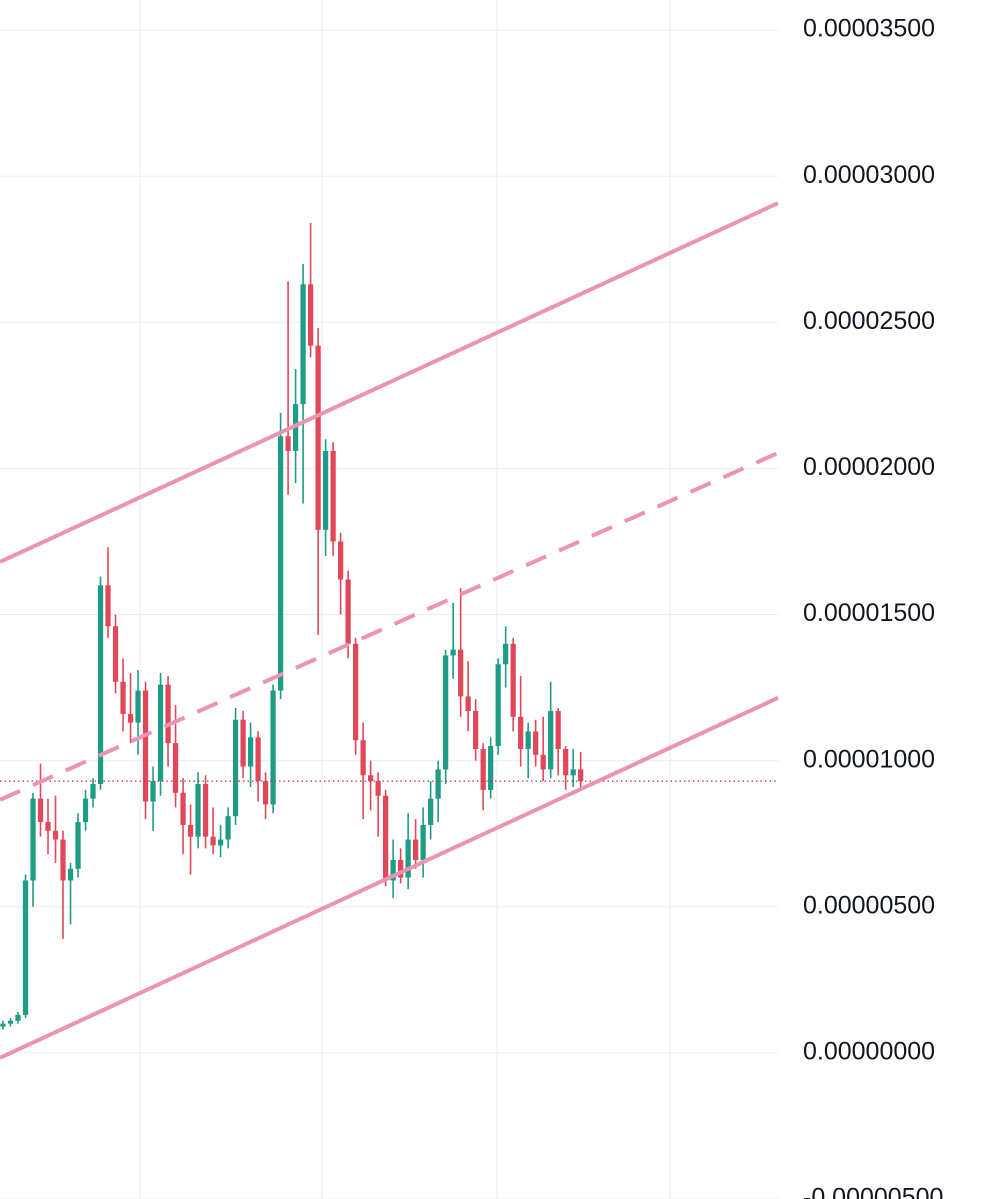 This screenshot has height=1199, width=998. Describe the element at coordinates (869, 467) in the screenshot. I see `y-tick-label: 0.00002000` at that location.